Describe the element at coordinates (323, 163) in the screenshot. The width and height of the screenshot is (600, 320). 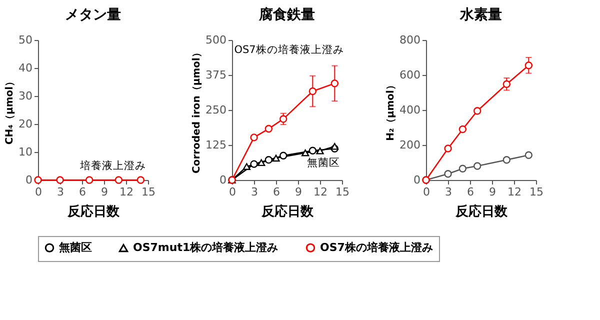
I see `annotation: 無菌区` at that location.